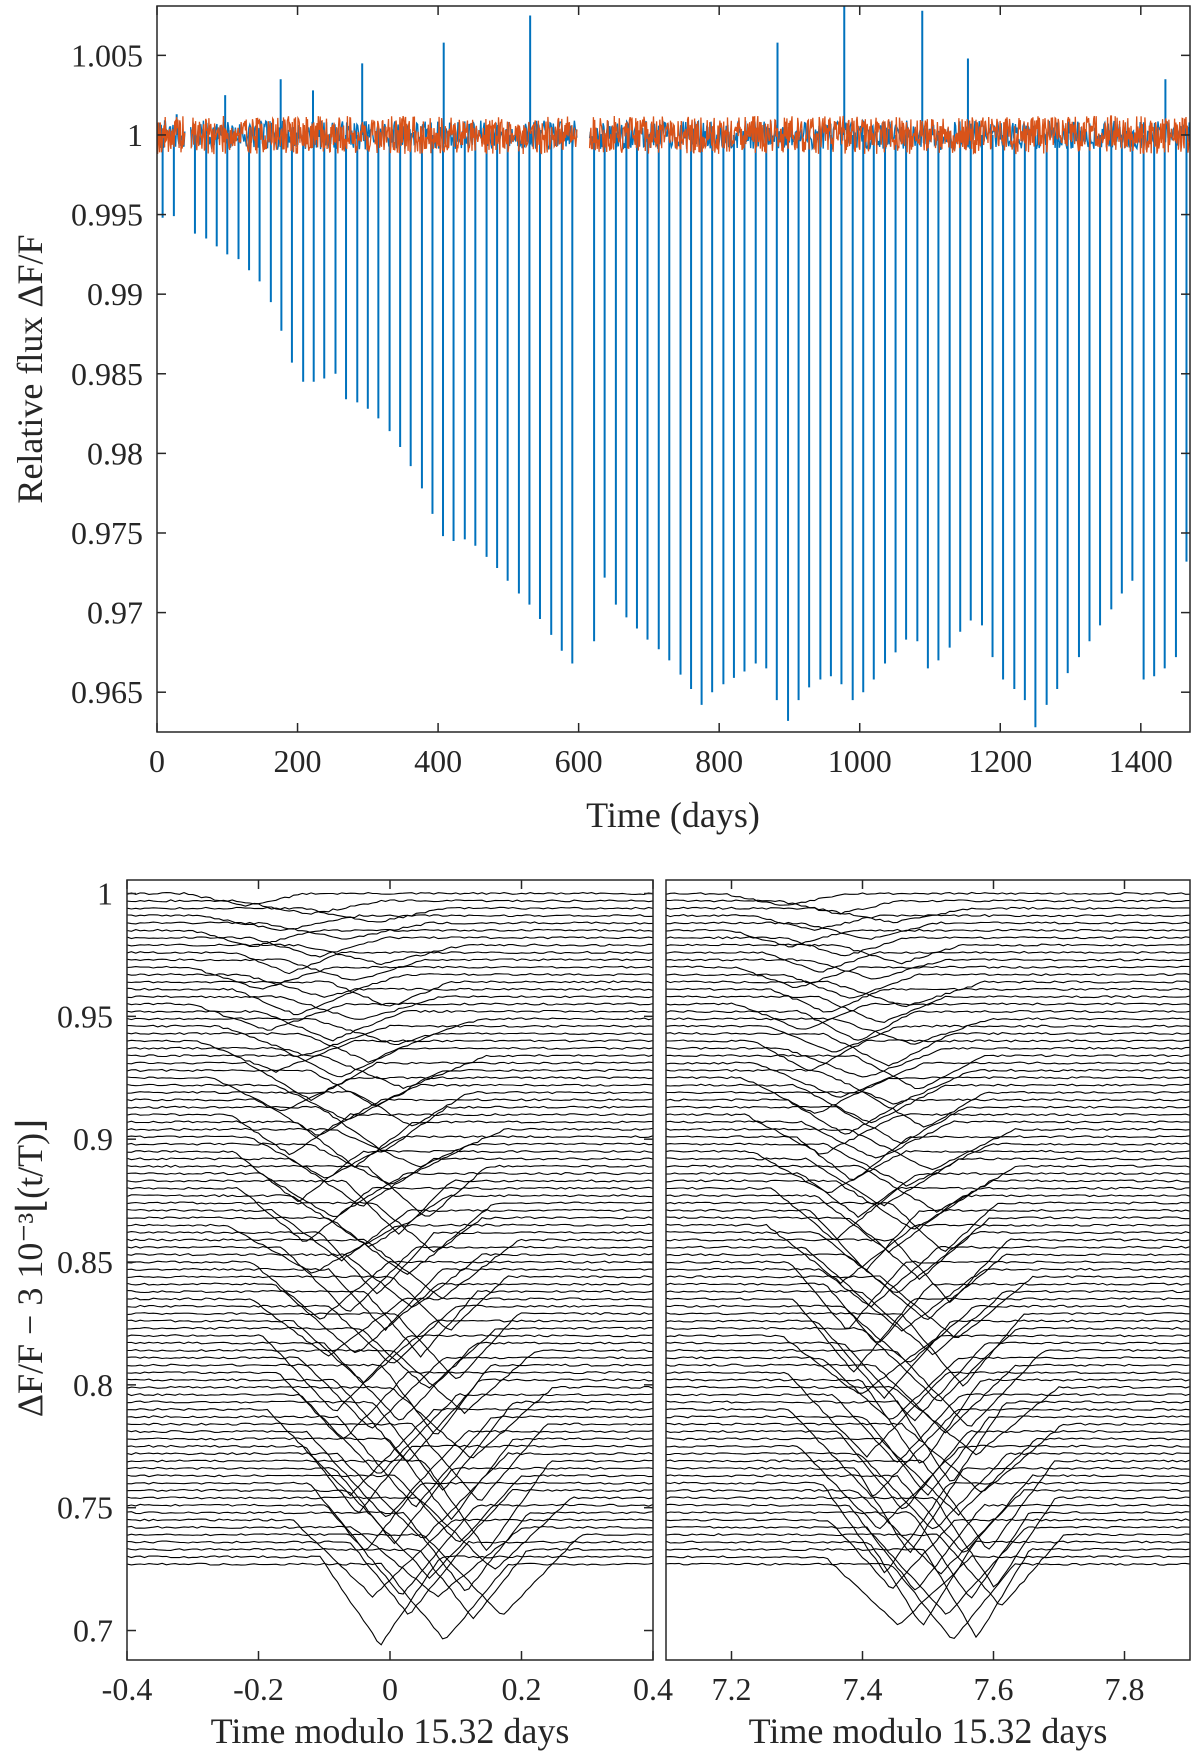 The width and height of the screenshot is (1200, 1754). I want to click on x-tick-label: 200, so click(298, 761).